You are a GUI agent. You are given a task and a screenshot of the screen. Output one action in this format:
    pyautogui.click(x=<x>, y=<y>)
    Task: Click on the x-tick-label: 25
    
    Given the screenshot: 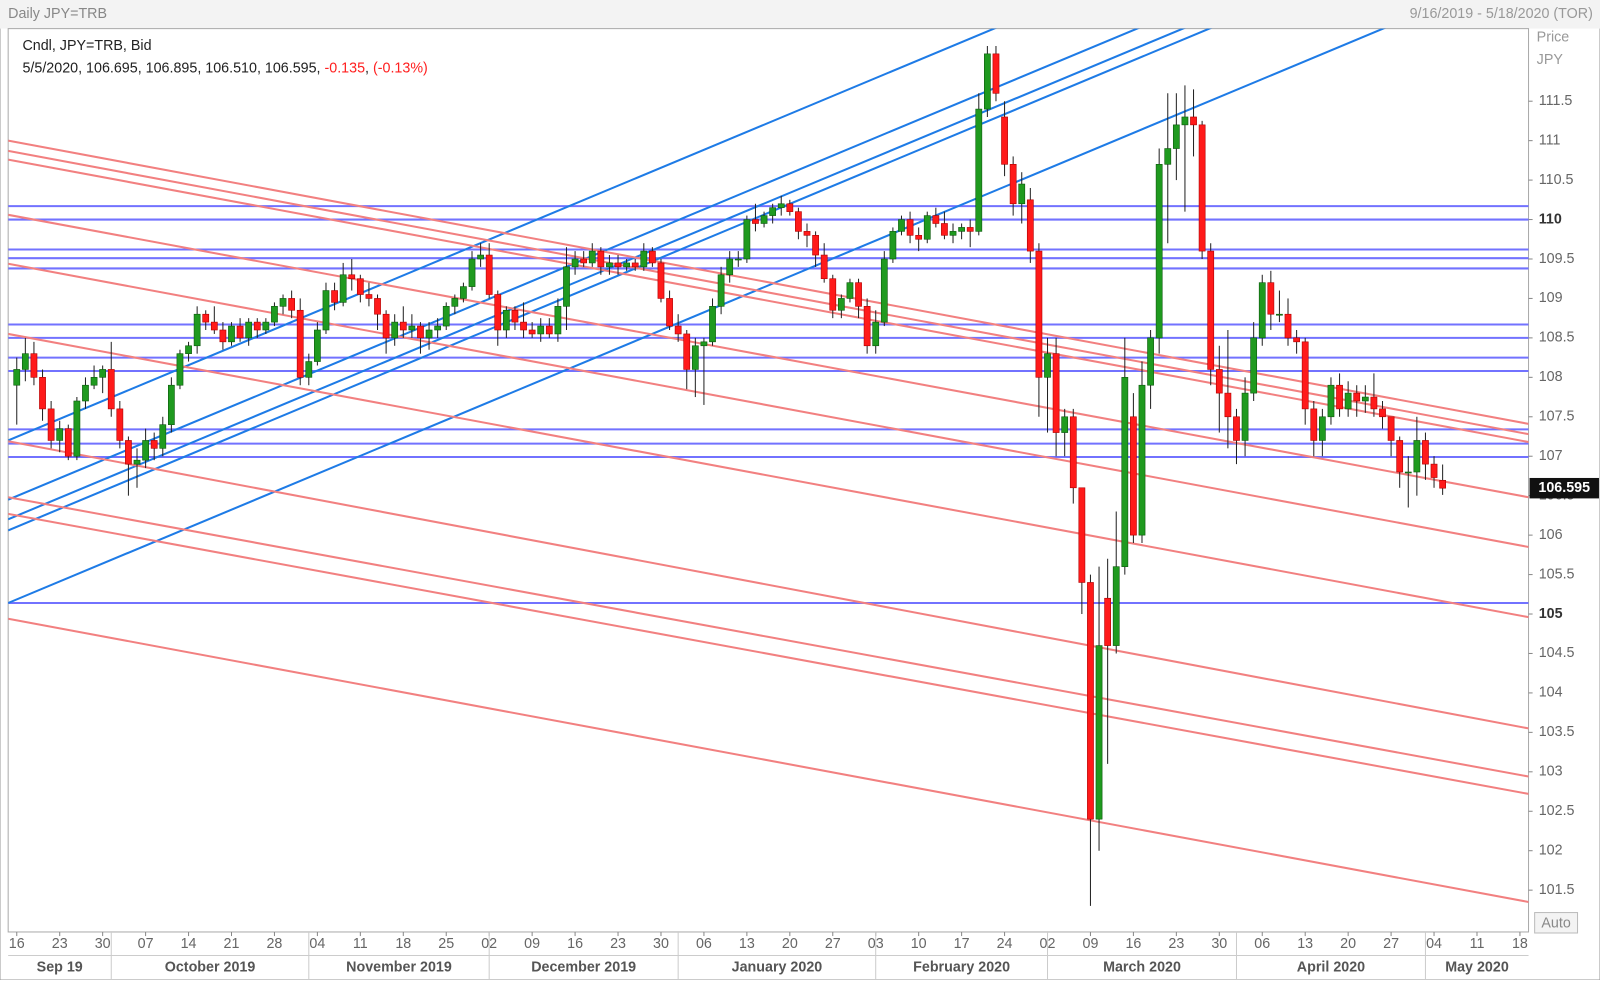 What is the action you would take?
    pyautogui.click(x=446, y=944)
    